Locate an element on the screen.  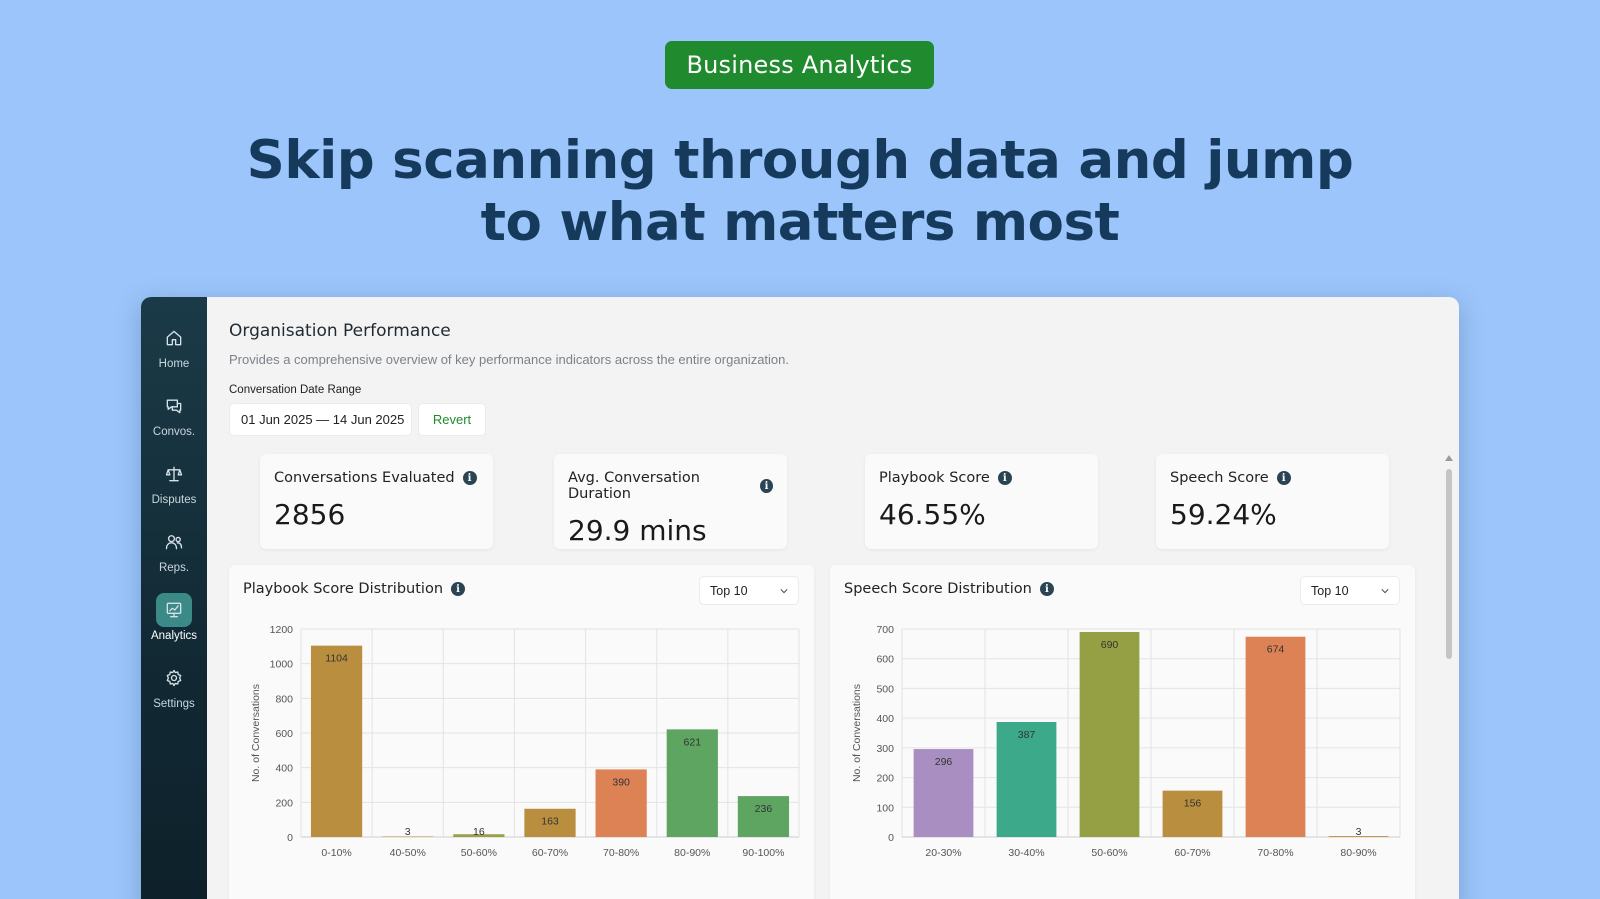
y-tick-label: 1200 is located at coordinates (282, 630).